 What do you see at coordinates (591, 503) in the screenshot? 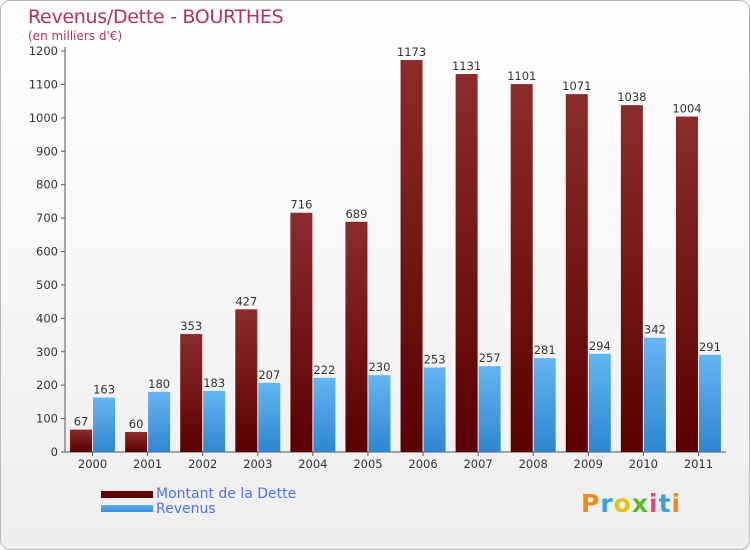
I see `logo-letter: P` at bounding box center [591, 503].